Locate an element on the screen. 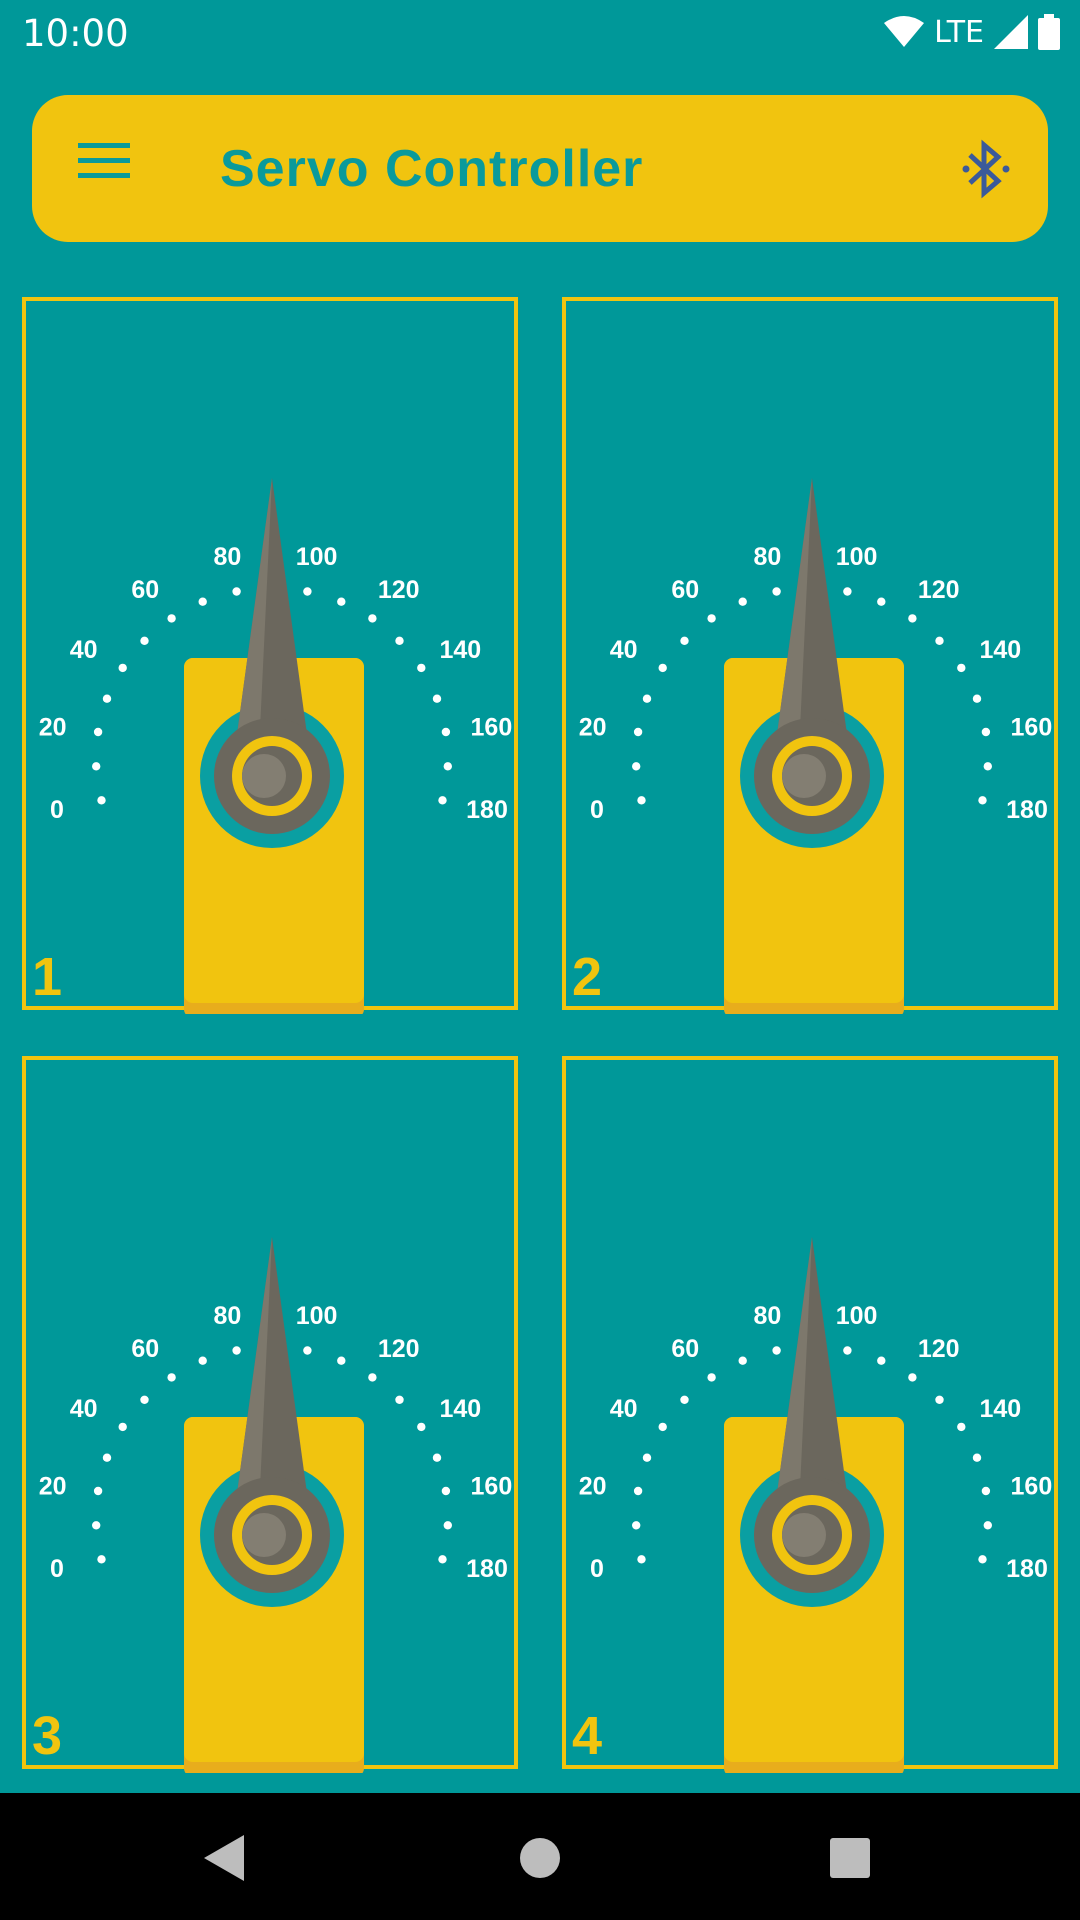  servo-number: 3 is located at coordinates (47, 1736).